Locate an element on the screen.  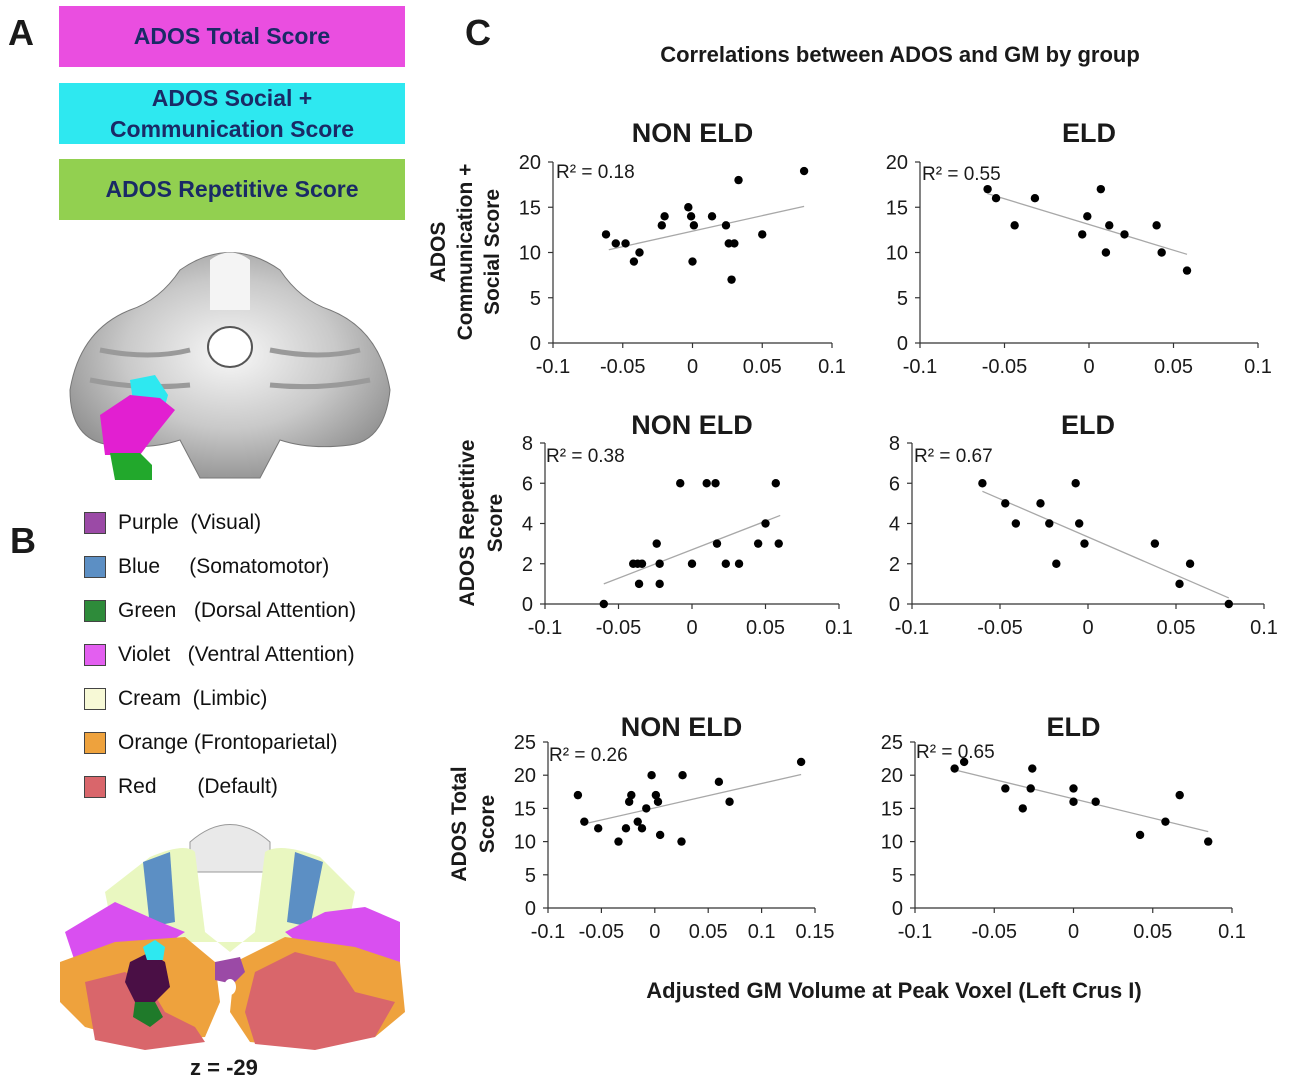
legend-label: Cream (Limbic) is located at coordinates (193, 698).